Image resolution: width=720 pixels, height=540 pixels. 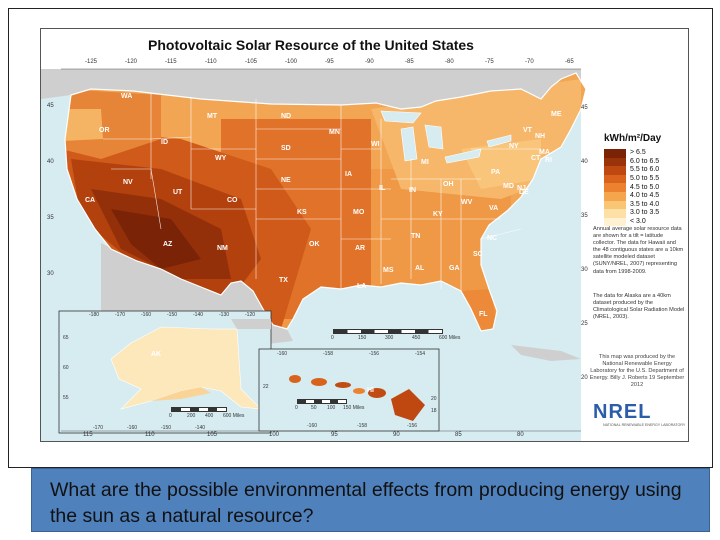 What do you see at coordinates (221, 158) in the screenshot?
I see `state-label-wy: WY` at bounding box center [221, 158].